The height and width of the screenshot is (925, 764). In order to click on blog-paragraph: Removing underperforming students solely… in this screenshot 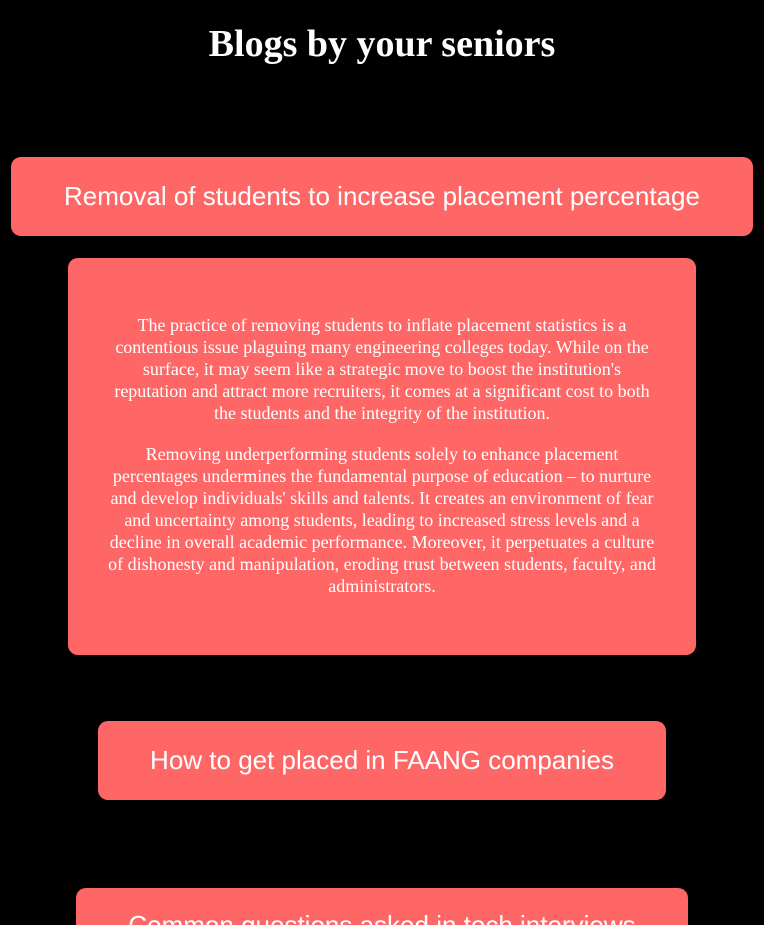, I will do `click(382, 520)`.